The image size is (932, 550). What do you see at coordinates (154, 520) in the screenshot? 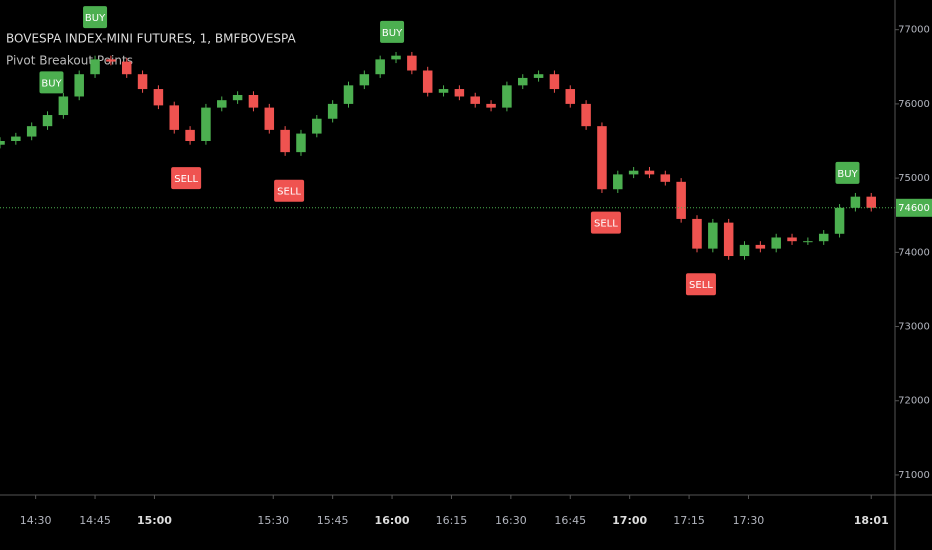
I see `x-tick-label: 15:00` at bounding box center [154, 520].